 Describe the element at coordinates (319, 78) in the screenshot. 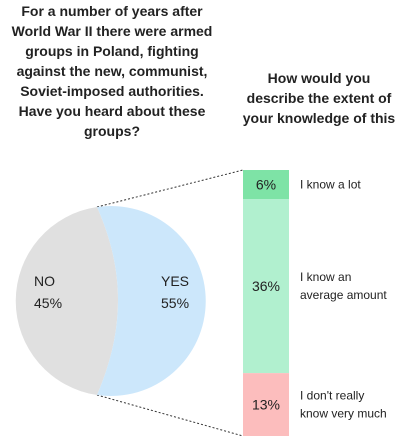

I see `bar-title-line: How would you` at that location.